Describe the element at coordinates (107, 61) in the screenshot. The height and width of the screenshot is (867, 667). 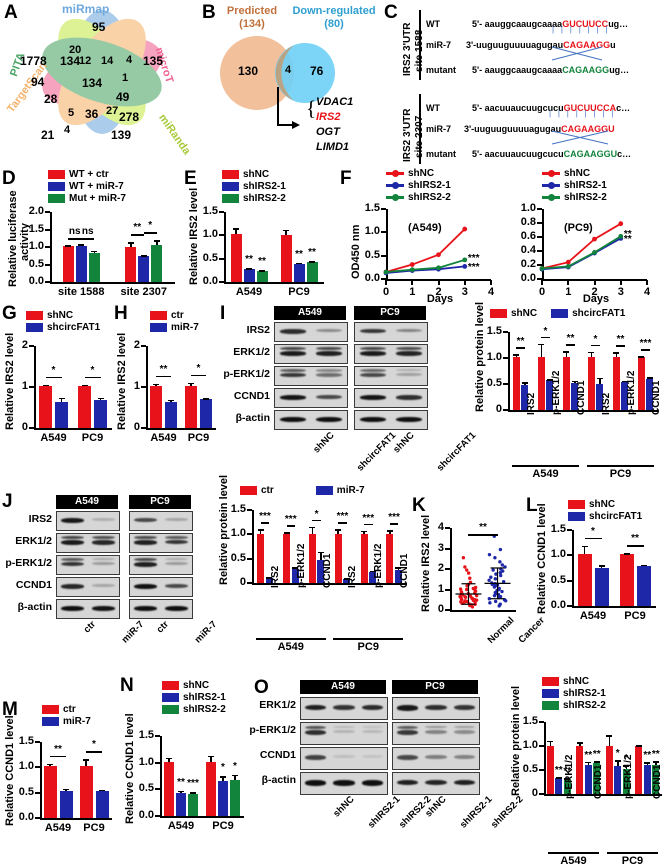
I see `venn-count: 14` at that location.